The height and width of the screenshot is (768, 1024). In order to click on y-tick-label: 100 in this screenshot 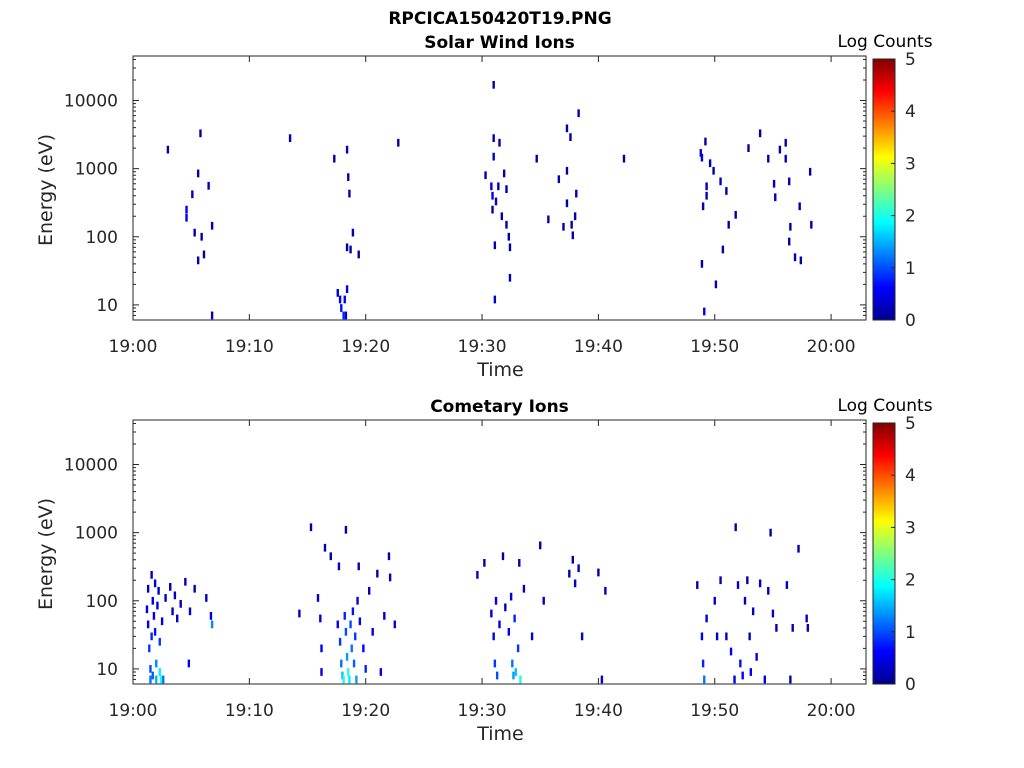, I will do `click(102, 238)`.